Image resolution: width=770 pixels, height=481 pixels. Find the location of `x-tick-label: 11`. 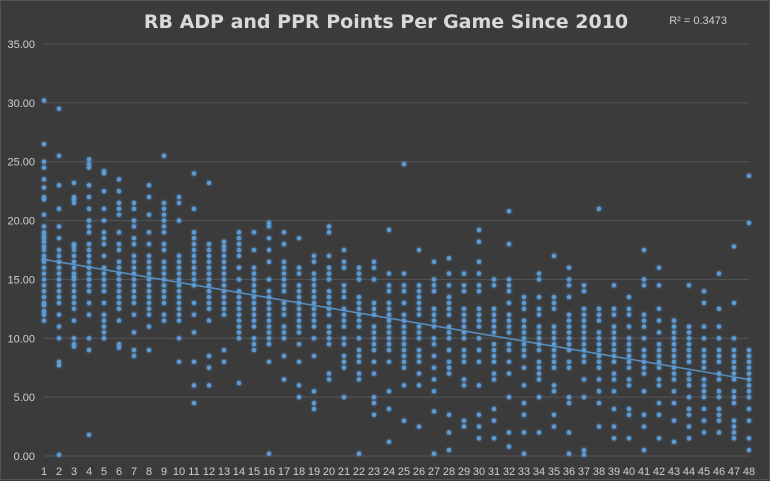

x-tick-label: 11 is located at coordinates (193, 472).